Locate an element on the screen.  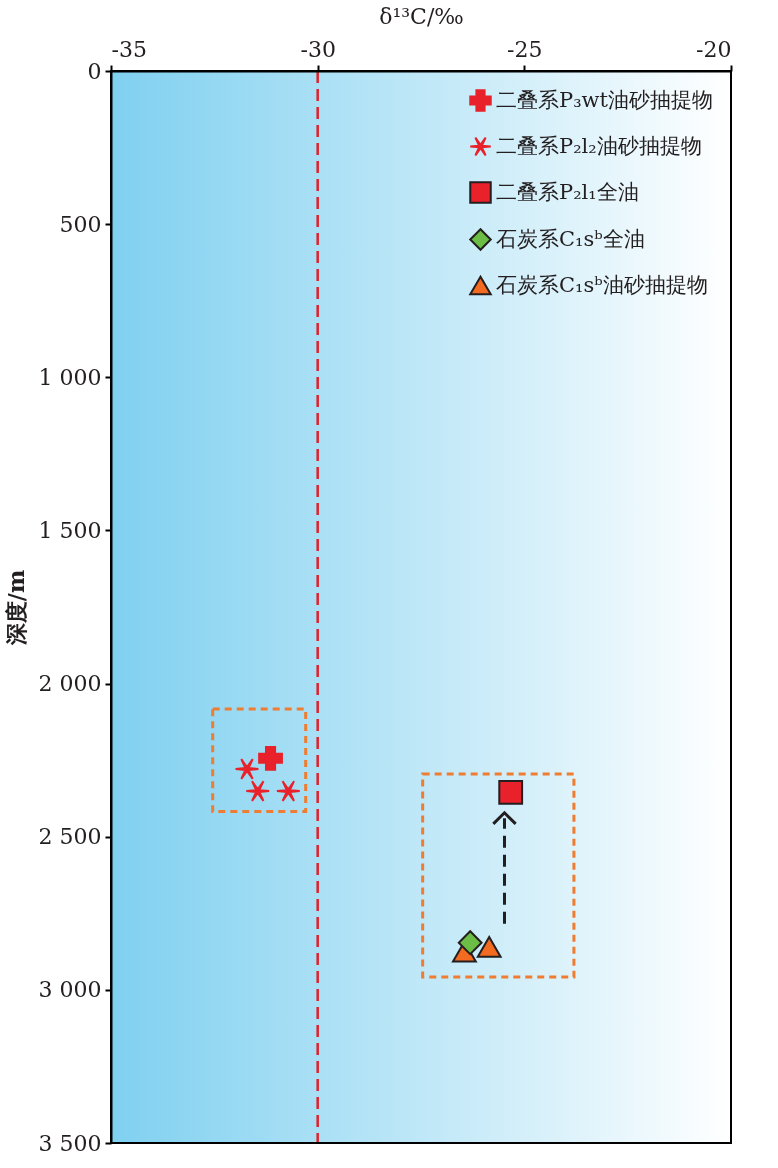
y-tick-label: 2 500 is located at coordinates (70, 837).